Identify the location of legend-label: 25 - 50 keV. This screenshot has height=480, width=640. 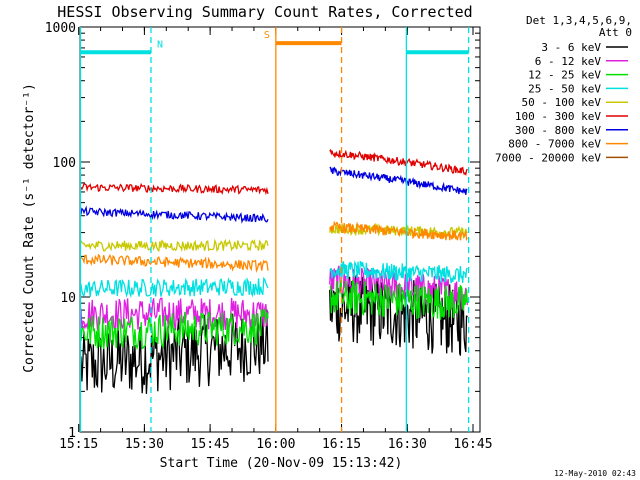
(564, 88).